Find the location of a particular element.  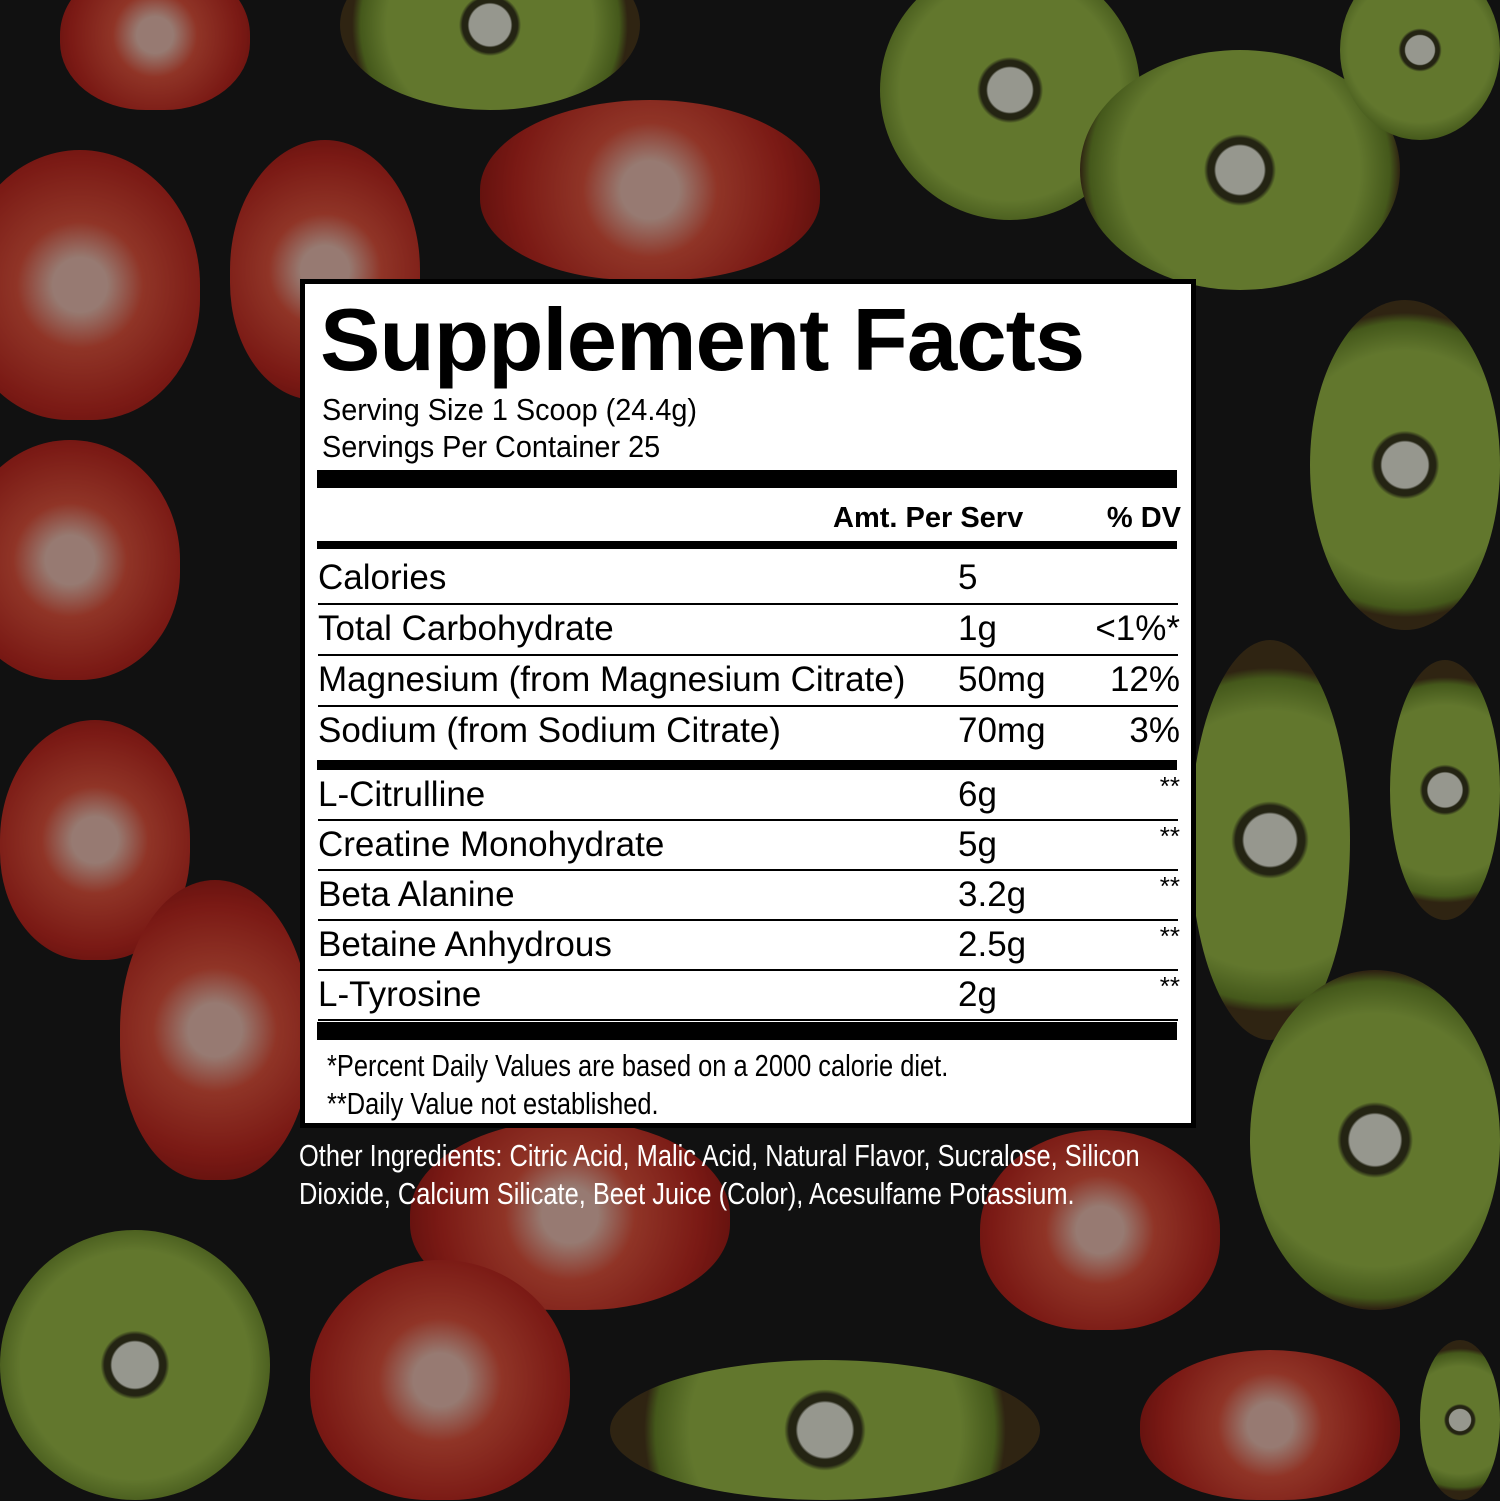

nutrient-row: Total Carbohydrate 1g <1%* is located at coordinates (749, 630).